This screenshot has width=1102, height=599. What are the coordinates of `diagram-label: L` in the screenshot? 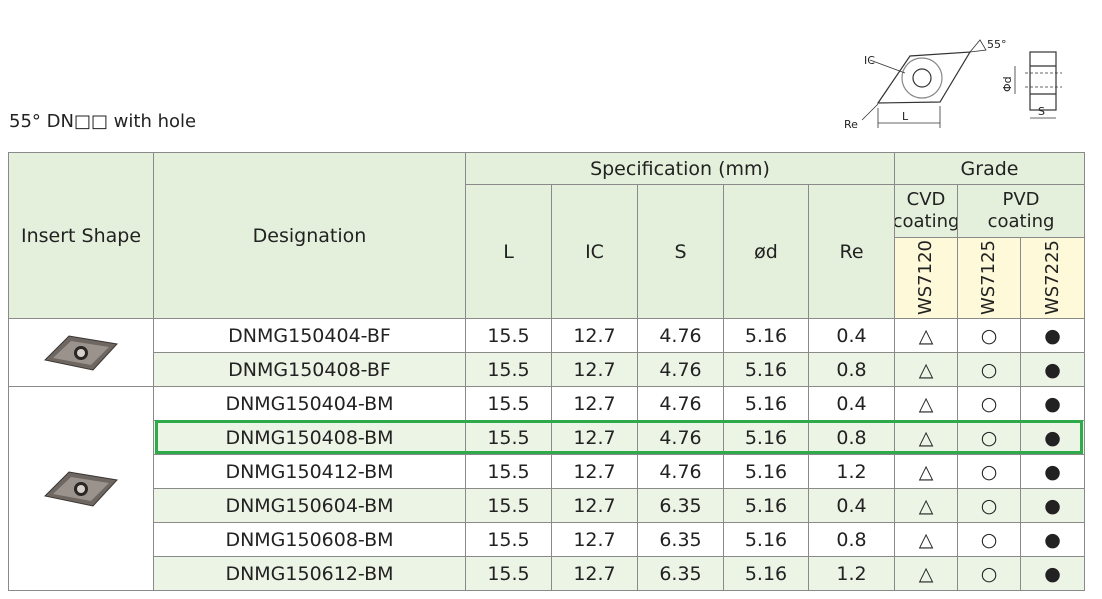 It's located at (905, 116).